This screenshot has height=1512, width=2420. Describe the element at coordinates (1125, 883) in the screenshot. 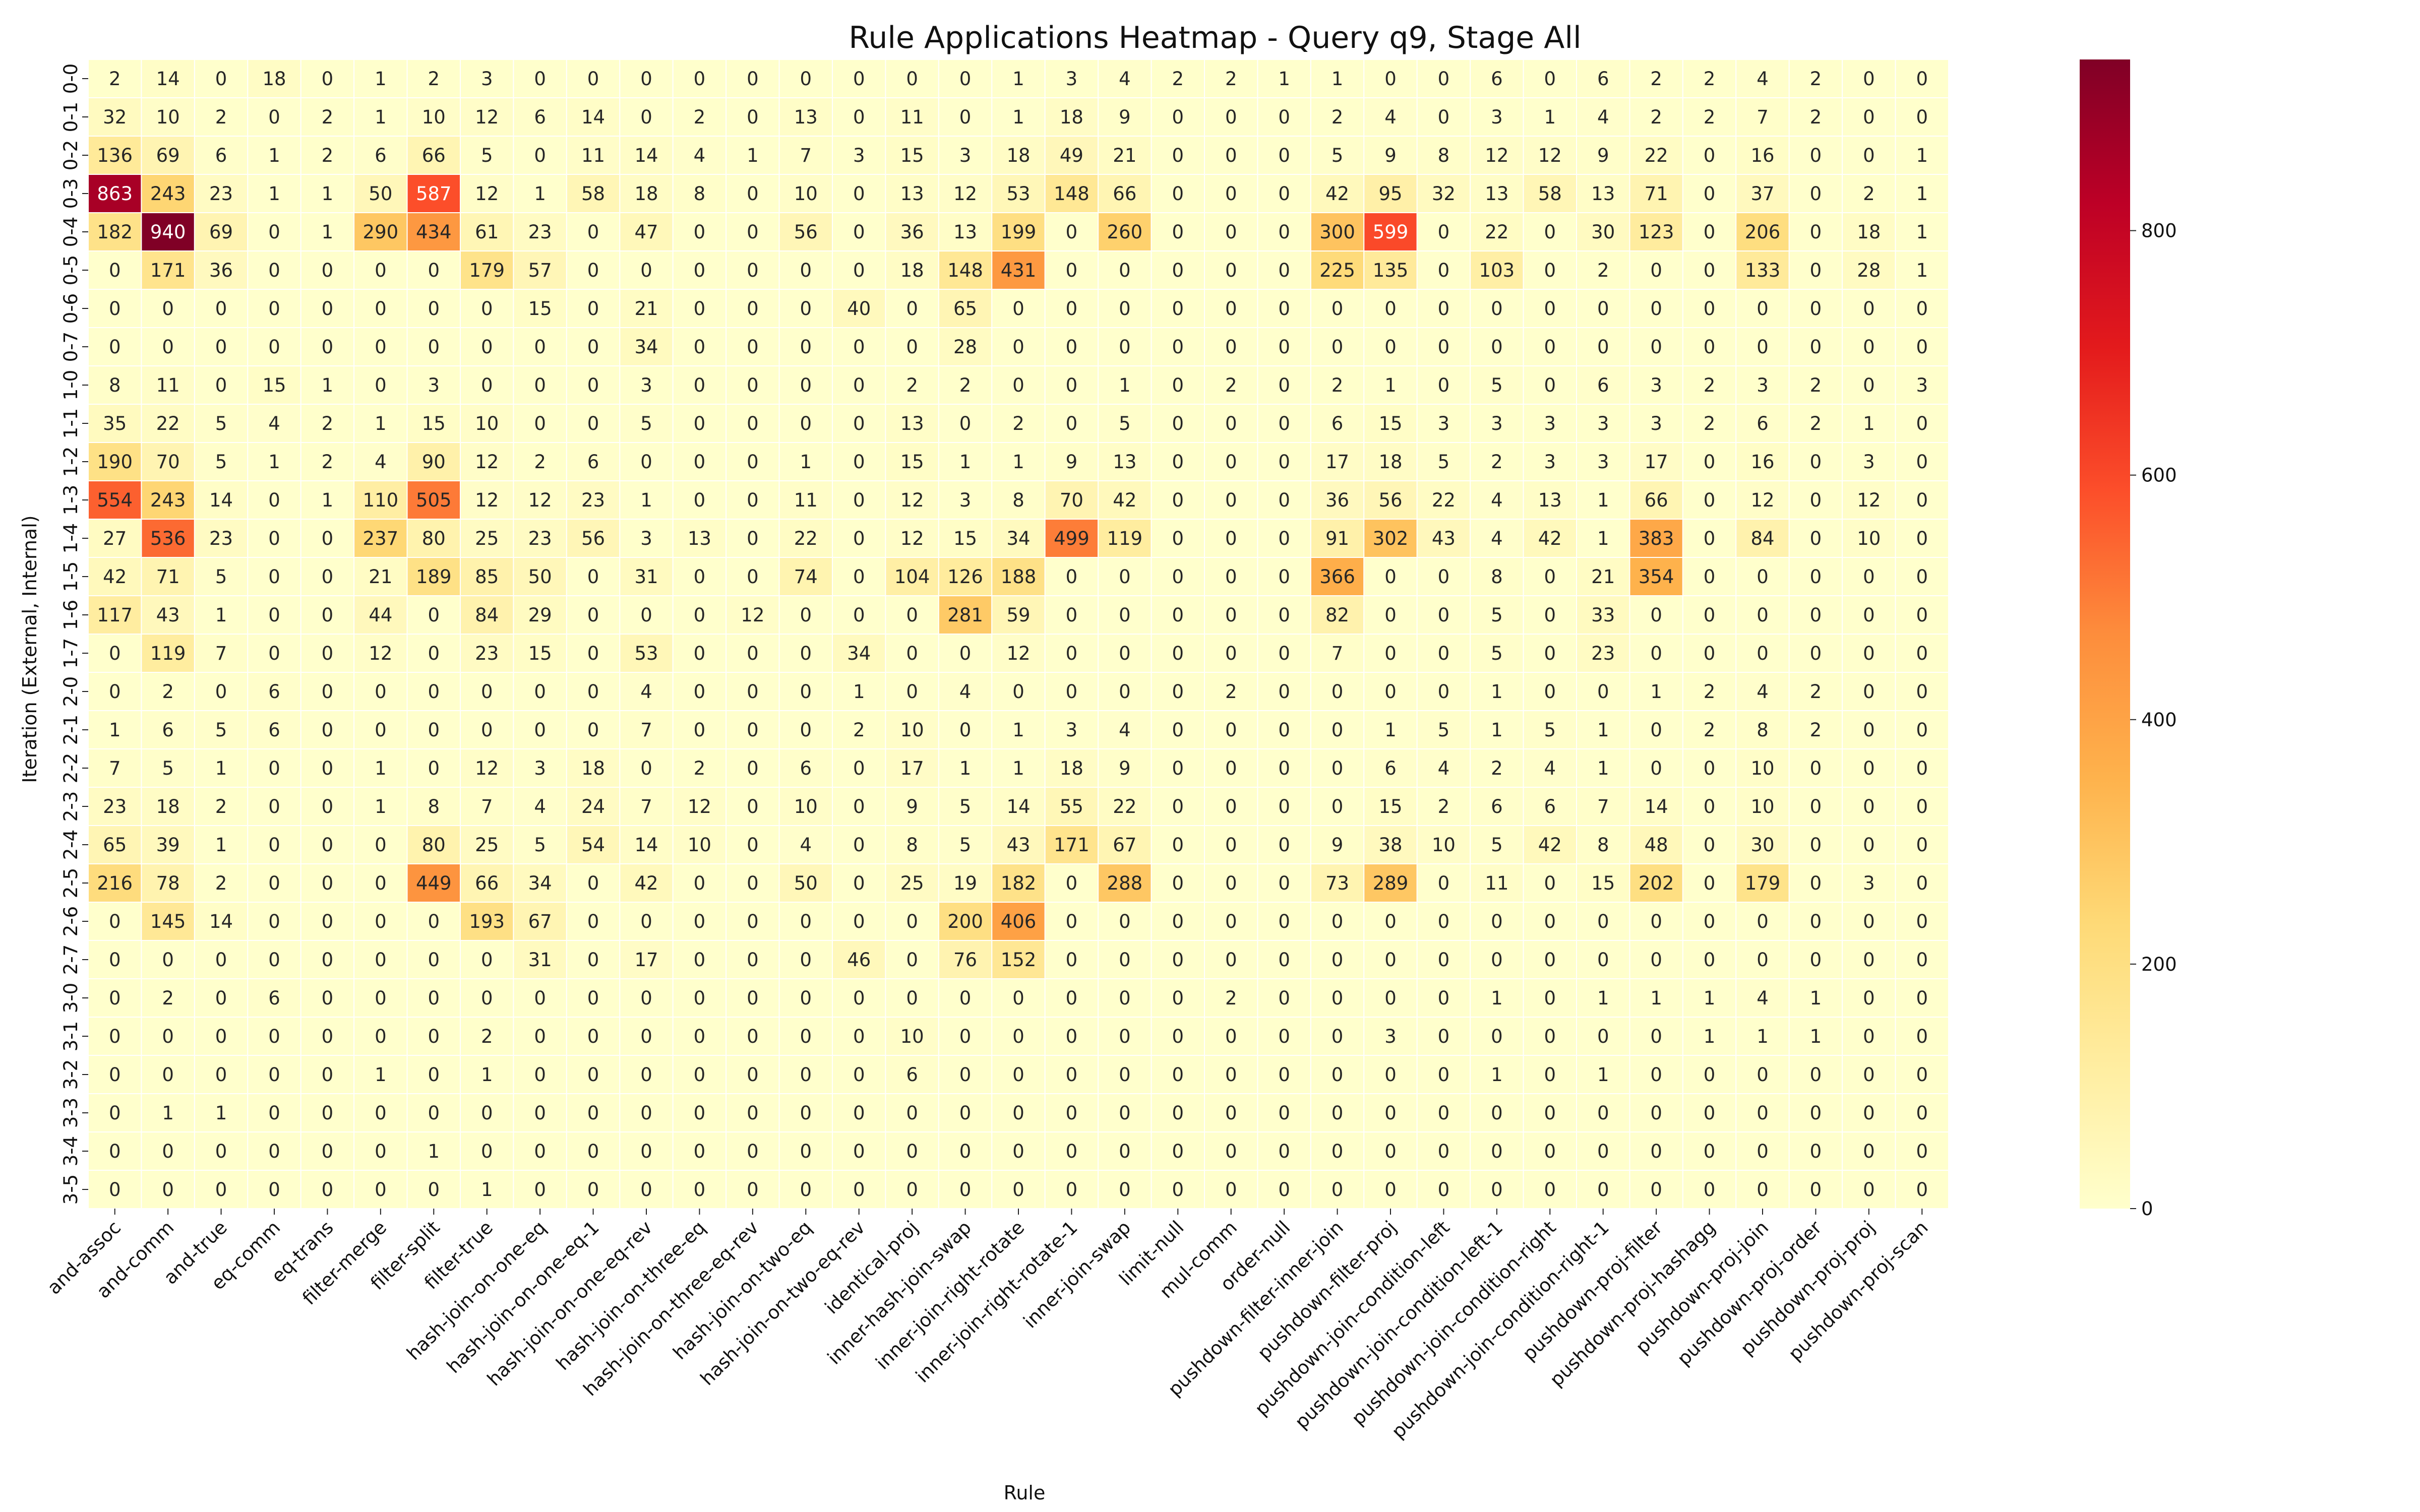

I see `cell-value-label: 288` at that location.